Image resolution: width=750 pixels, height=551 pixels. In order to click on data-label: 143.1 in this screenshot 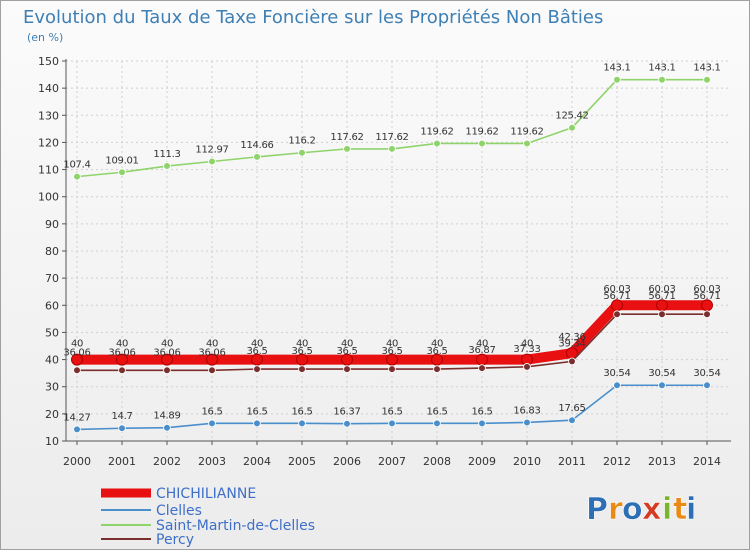, I will do `click(616, 68)`.